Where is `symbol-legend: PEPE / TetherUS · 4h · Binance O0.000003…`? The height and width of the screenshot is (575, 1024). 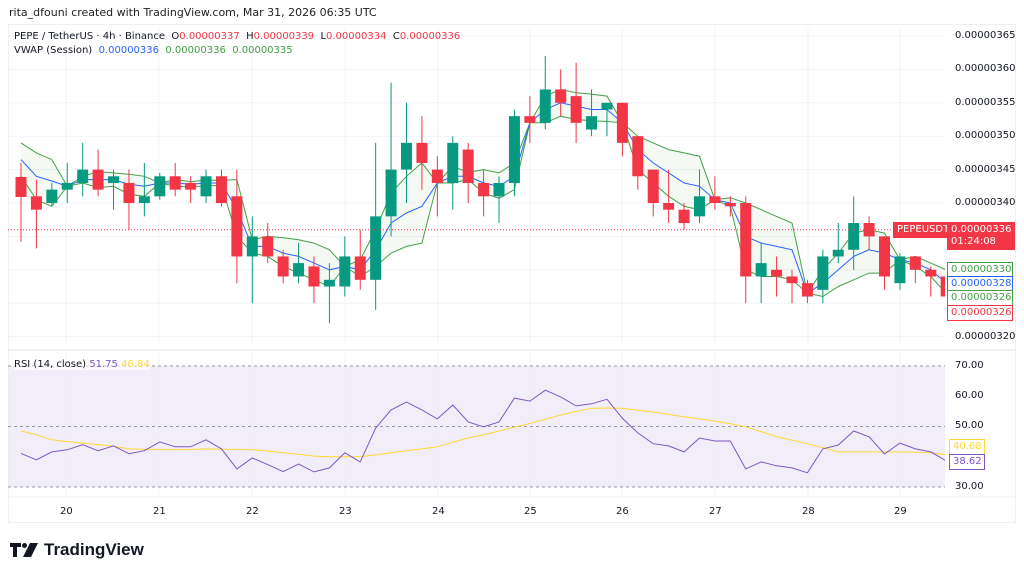
symbol-legend: PEPE / TetherUS · 4h · Binance O0.000003… is located at coordinates (237, 36).